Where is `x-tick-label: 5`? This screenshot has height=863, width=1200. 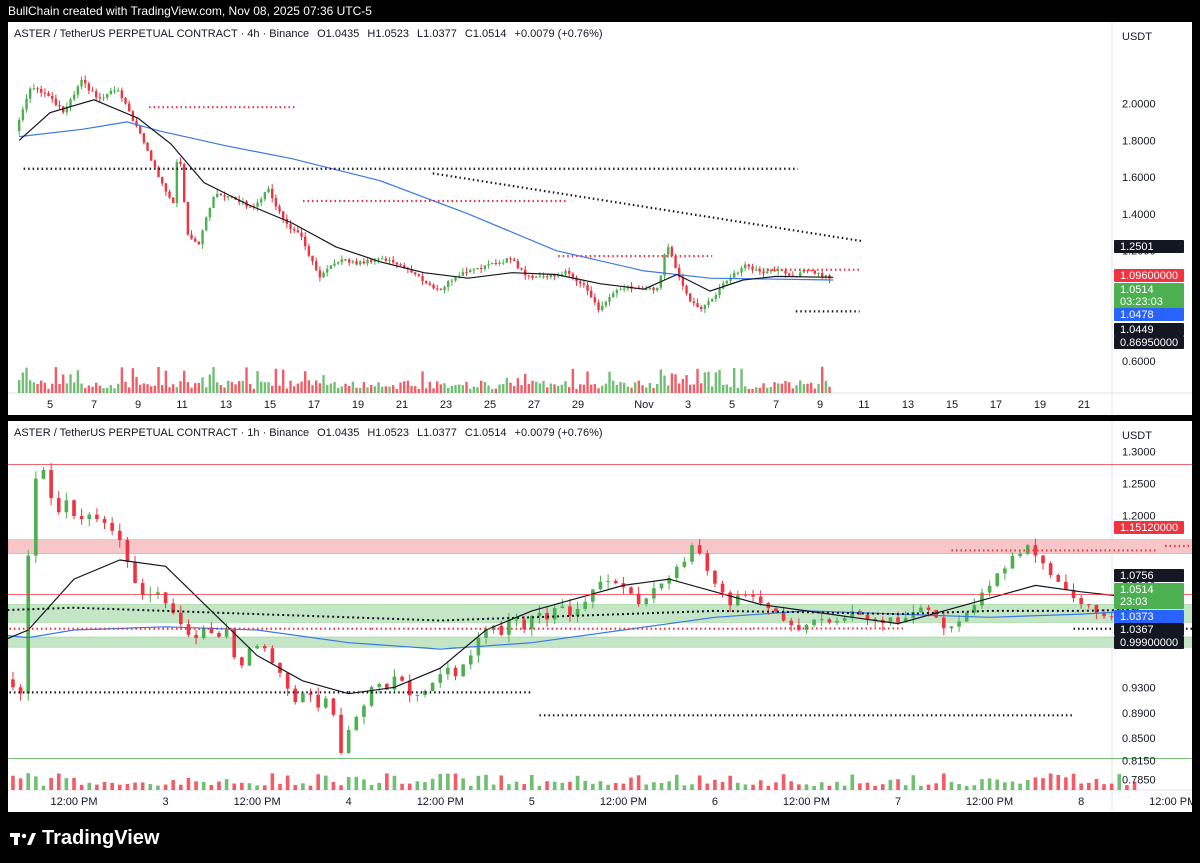
x-tick-label: 5 is located at coordinates (732, 405).